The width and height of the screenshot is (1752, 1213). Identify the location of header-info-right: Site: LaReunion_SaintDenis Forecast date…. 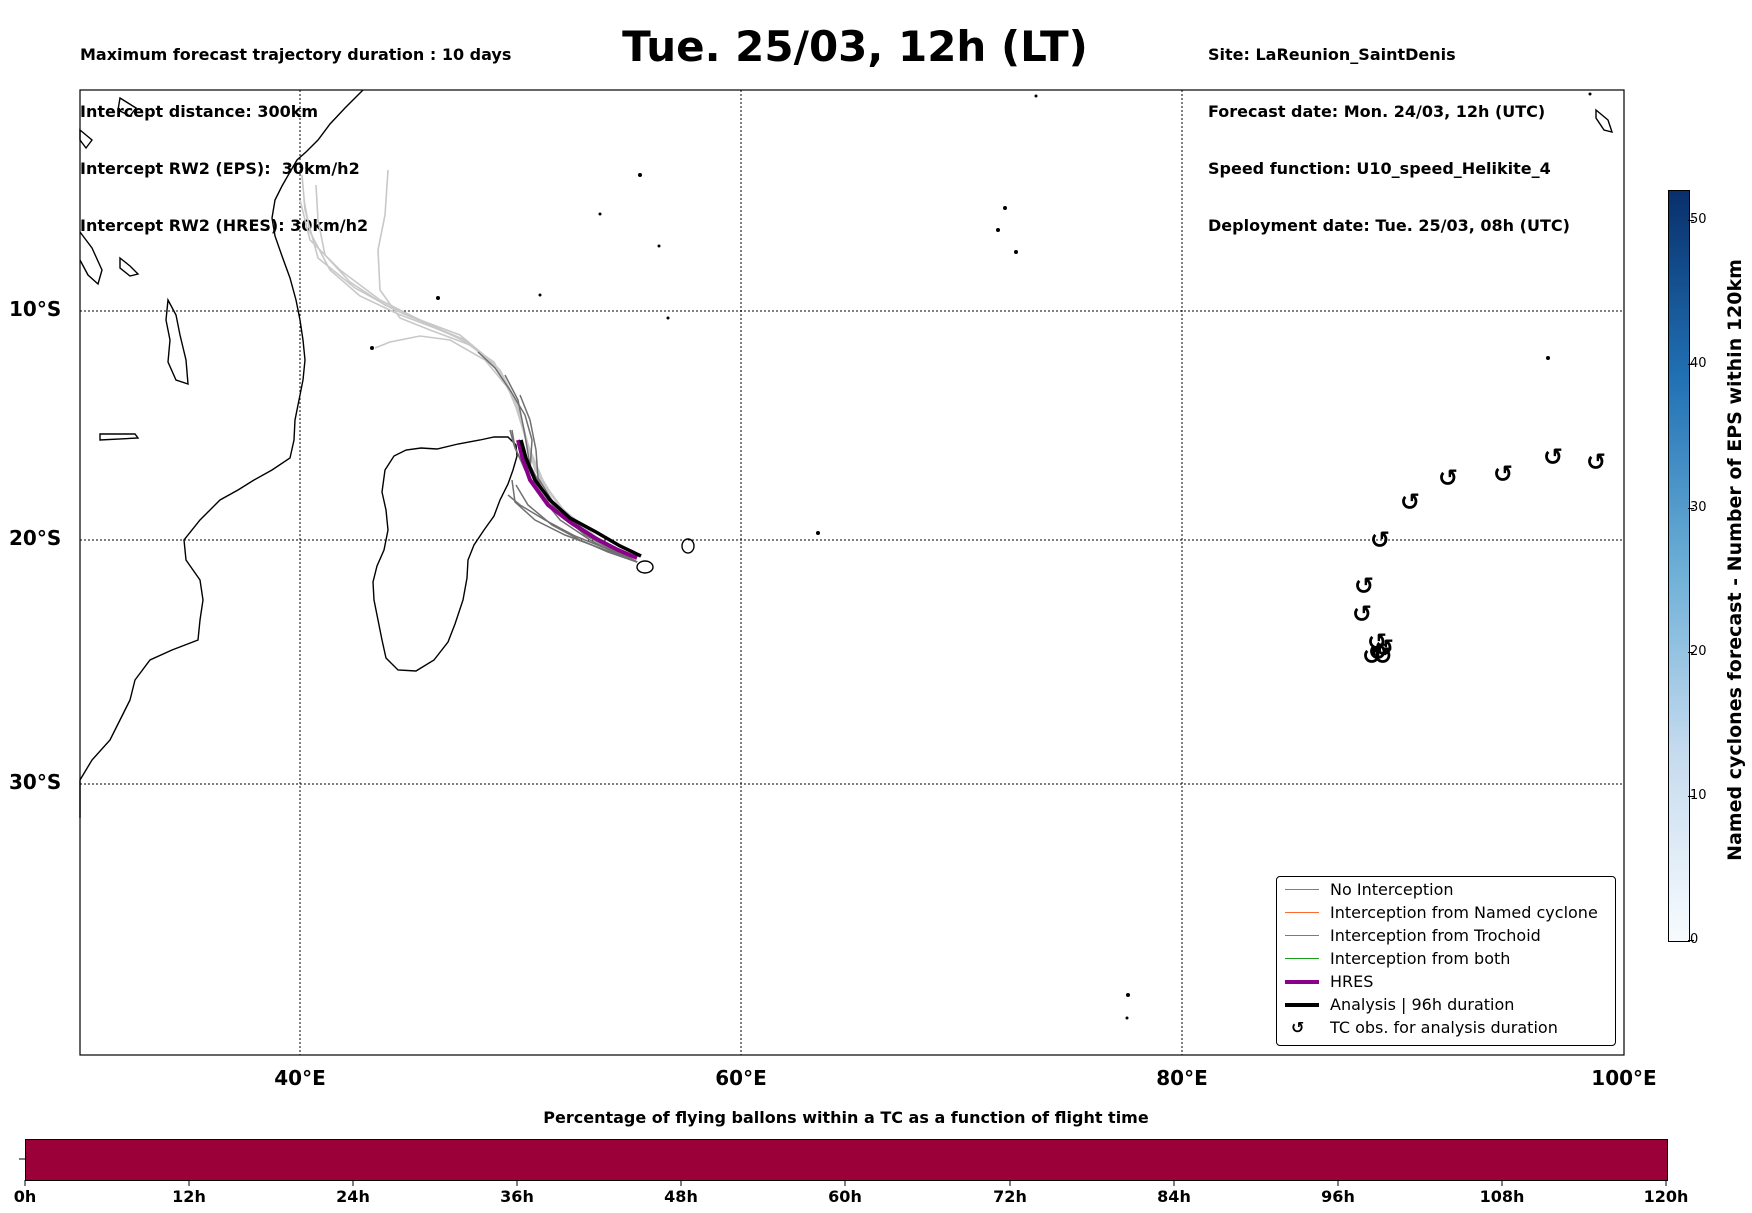
(1389, 130).